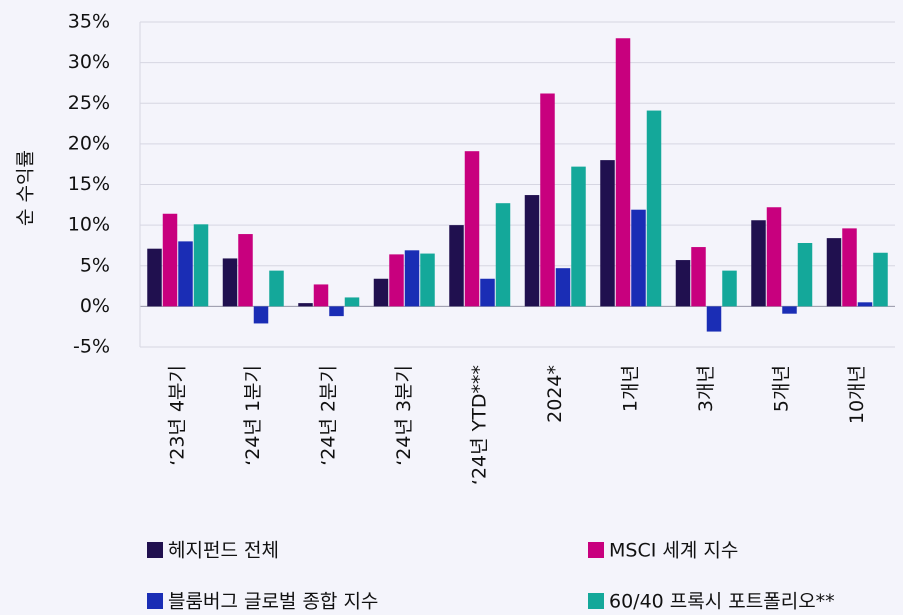  Describe the element at coordinates (273, 602) in the screenshot. I see `legend-label: 블룸버그 글로벌 종합 지수` at that location.